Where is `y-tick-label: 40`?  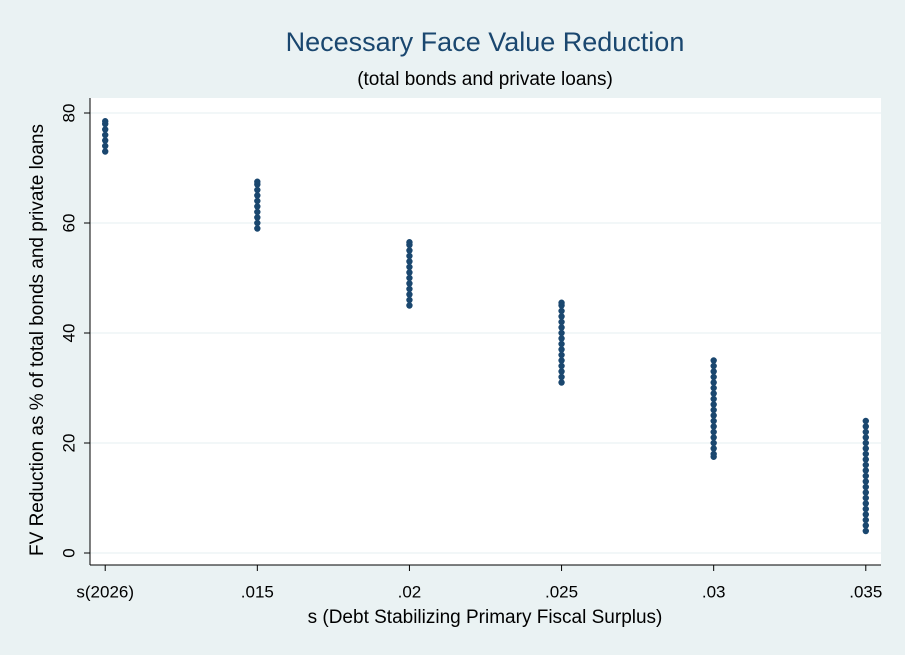 y-tick-label: 40 is located at coordinates (68, 333).